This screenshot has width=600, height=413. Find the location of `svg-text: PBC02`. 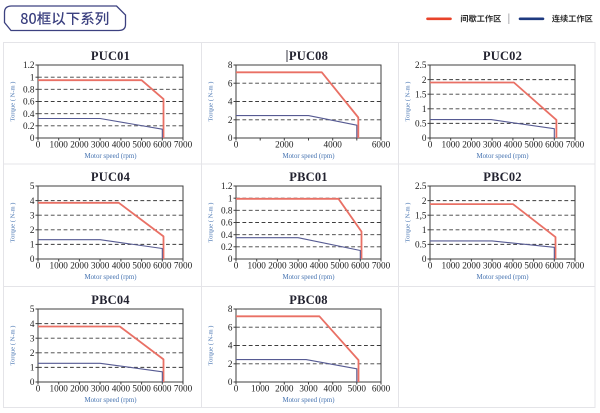

svg-text: PBC02 is located at coordinates (502, 177).